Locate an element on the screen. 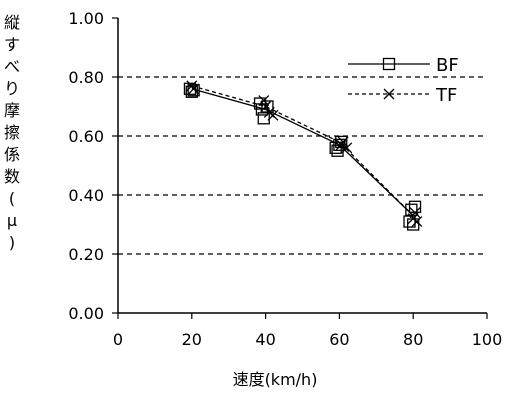 The width and height of the screenshot is (507, 398). legend-marker-bf is located at coordinates (389, 64).